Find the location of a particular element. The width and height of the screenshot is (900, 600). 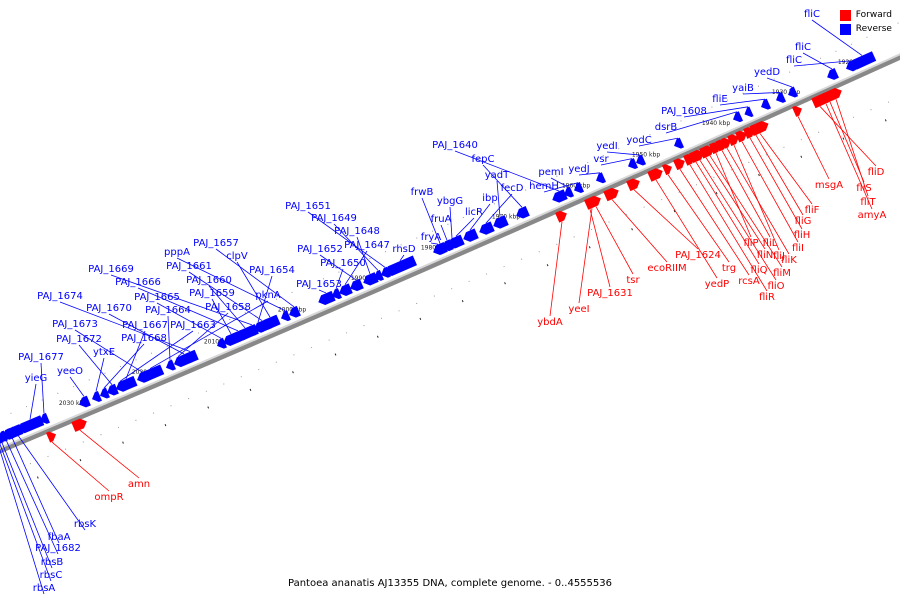

reverse-gene-label-paj-1648: PAJ_1648 is located at coordinates (357, 231).